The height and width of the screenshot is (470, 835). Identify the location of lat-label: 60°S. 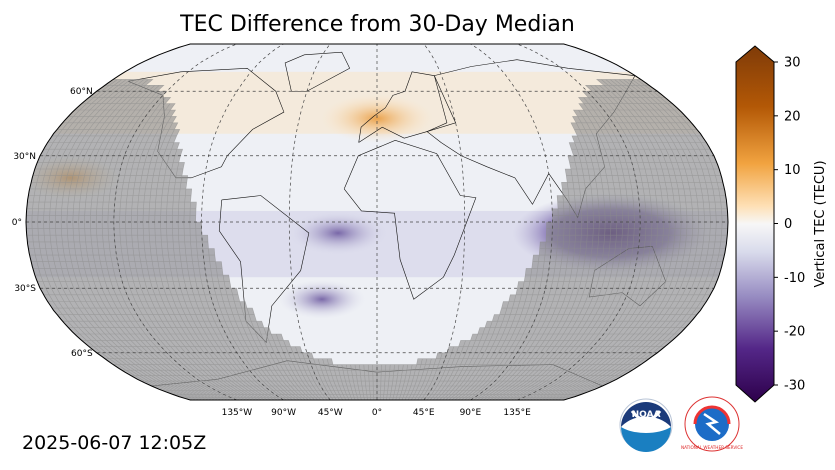
(82, 354).